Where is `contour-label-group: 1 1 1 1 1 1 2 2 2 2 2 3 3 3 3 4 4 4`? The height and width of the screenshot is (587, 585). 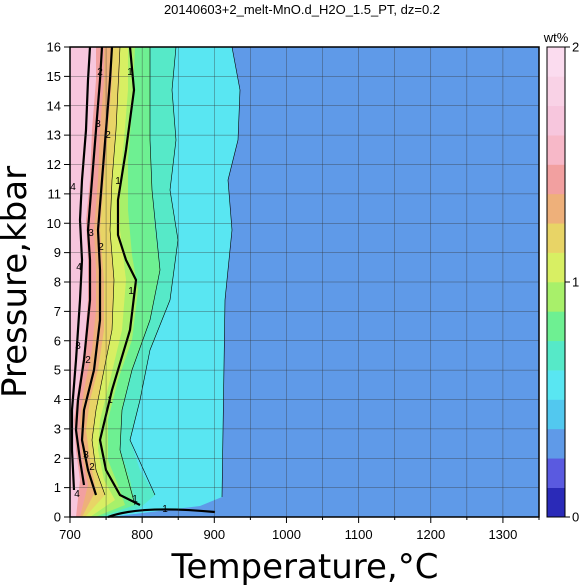
contour-label-group: 1 1 1 1 1 1 2 2 2 2 2 3 3 3 3 4 4 4 is located at coordinates (119, 291).